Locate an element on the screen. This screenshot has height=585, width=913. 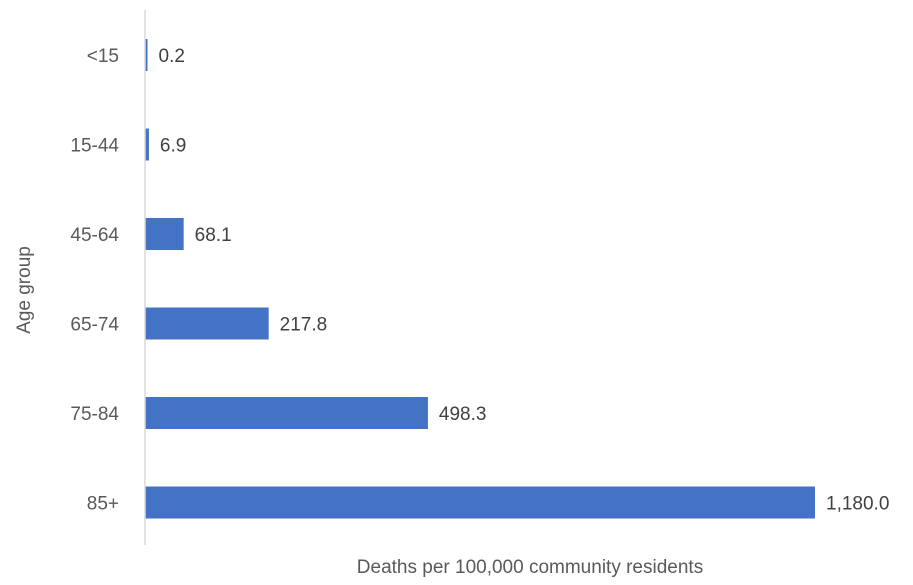
x-axis-title: Deaths per 100,000 community residents is located at coordinates (530, 567).